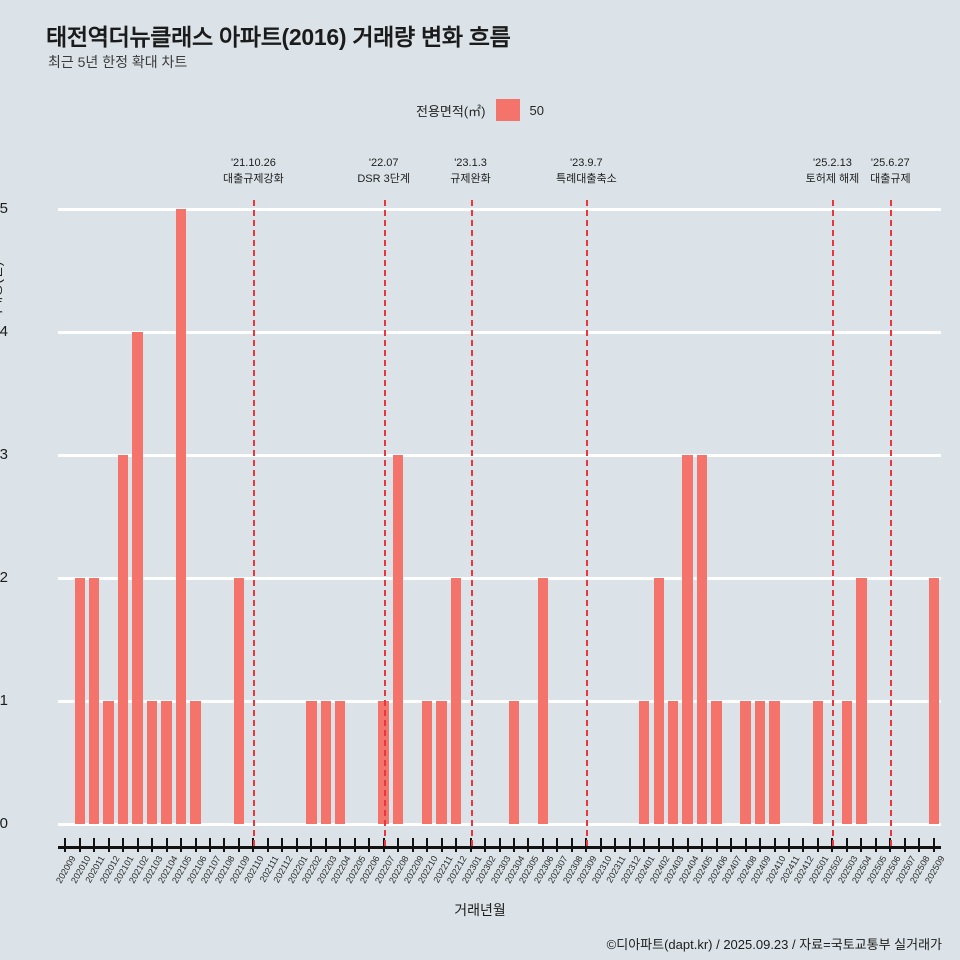  What do you see at coordinates (4, 700) in the screenshot?
I see `y-axis-tick-label: 1` at bounding box center [4, 700].